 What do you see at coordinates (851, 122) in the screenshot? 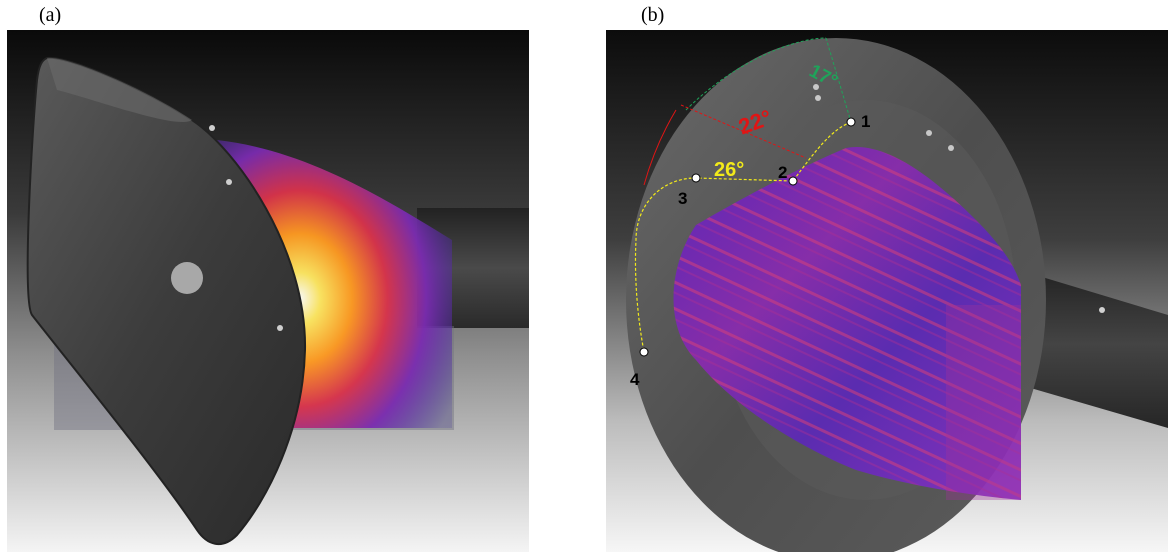
I see `point-1-marker` at bounding box center [851, 122].